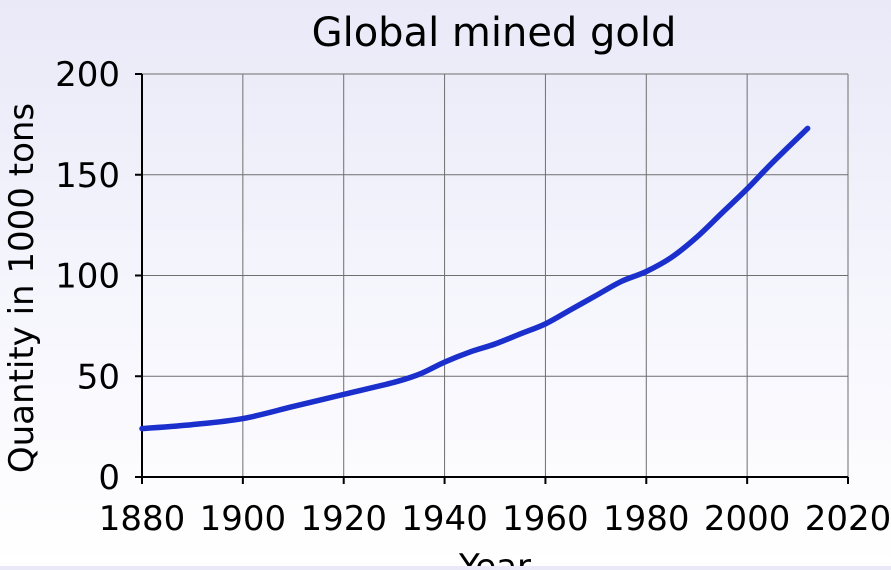 The height and width of the screenshot is (570, 891). I want to click on x-tick-label: 1900, so click(243, 519).